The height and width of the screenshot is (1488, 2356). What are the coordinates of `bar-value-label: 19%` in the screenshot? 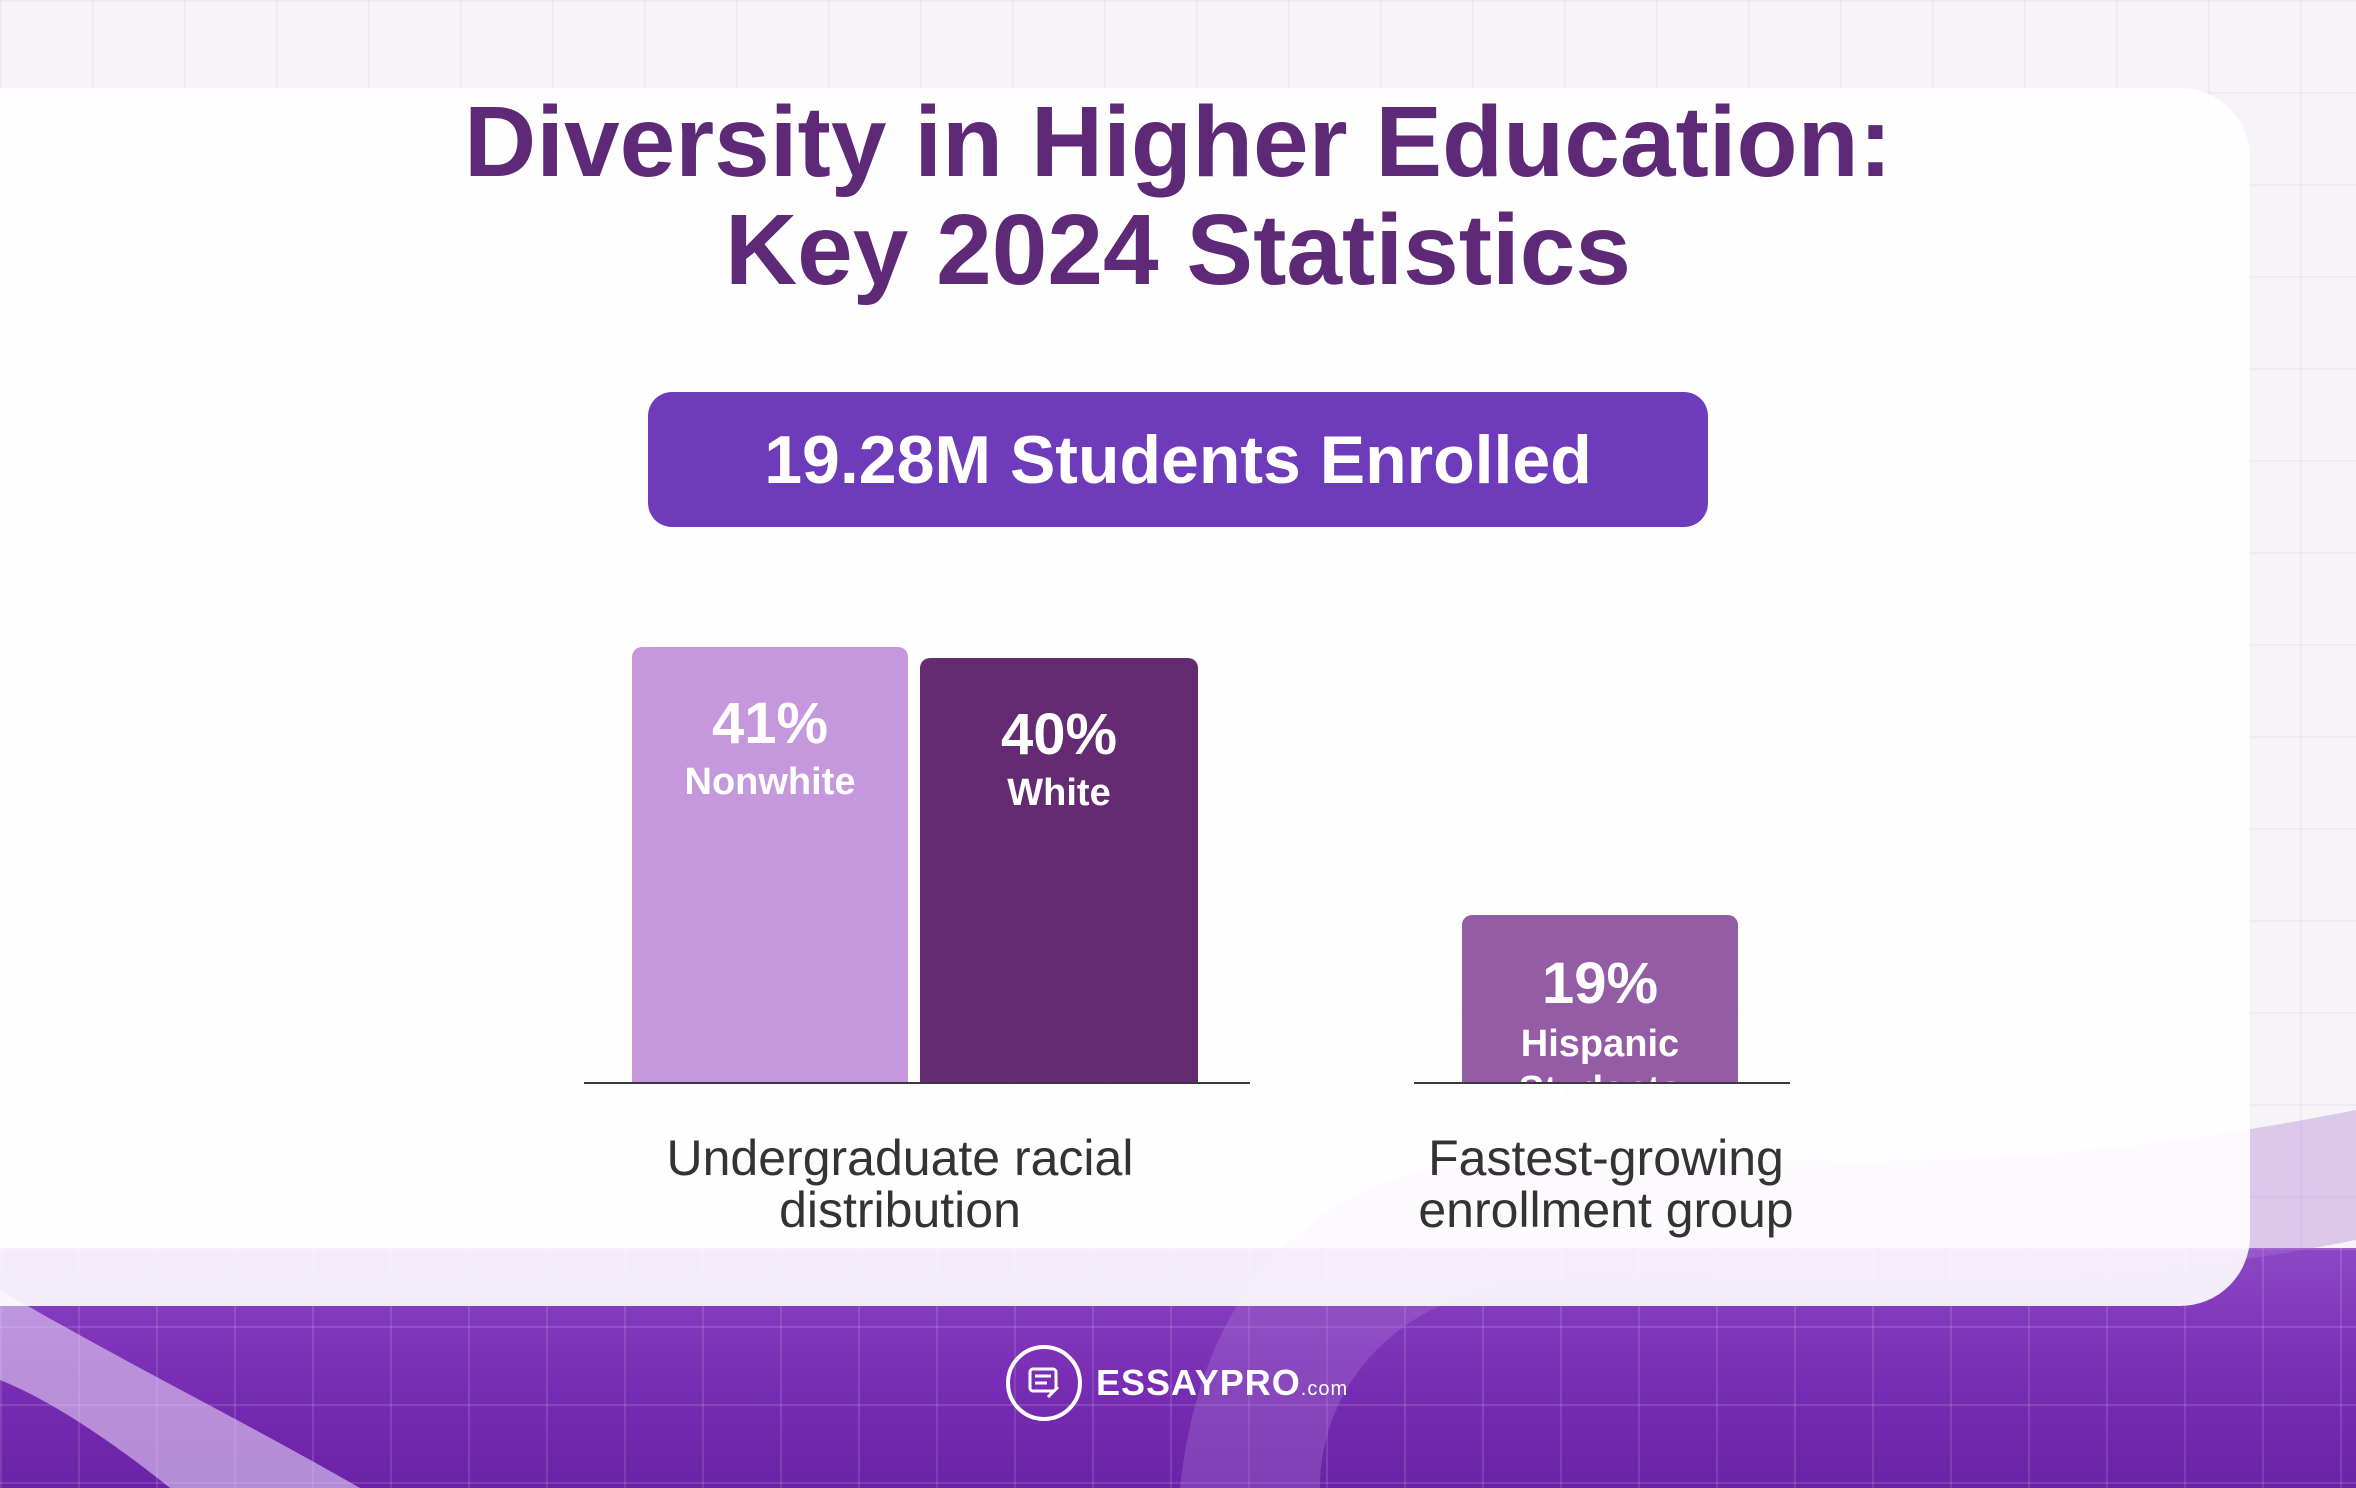 It's located at (1600, 983).